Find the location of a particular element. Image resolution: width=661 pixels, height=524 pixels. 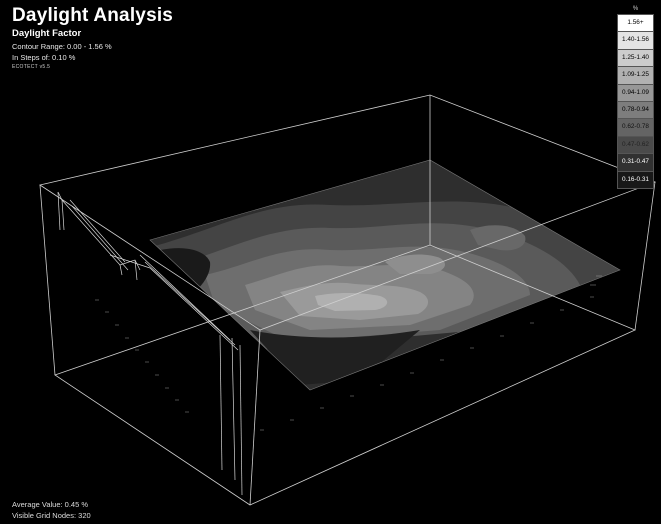

legend-item: 0.94-1.09 is located at coordinates (635, 93).